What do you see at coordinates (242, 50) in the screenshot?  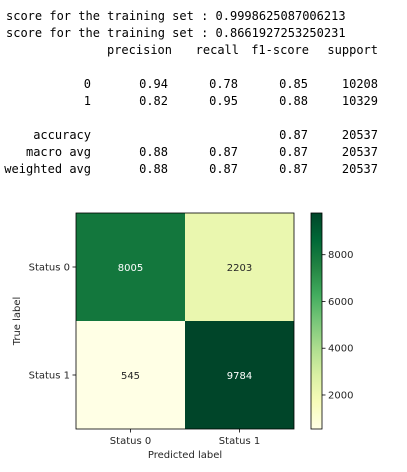 I see `classification-report-header: precision recall f1-score support` at bounding box center [242, 50].